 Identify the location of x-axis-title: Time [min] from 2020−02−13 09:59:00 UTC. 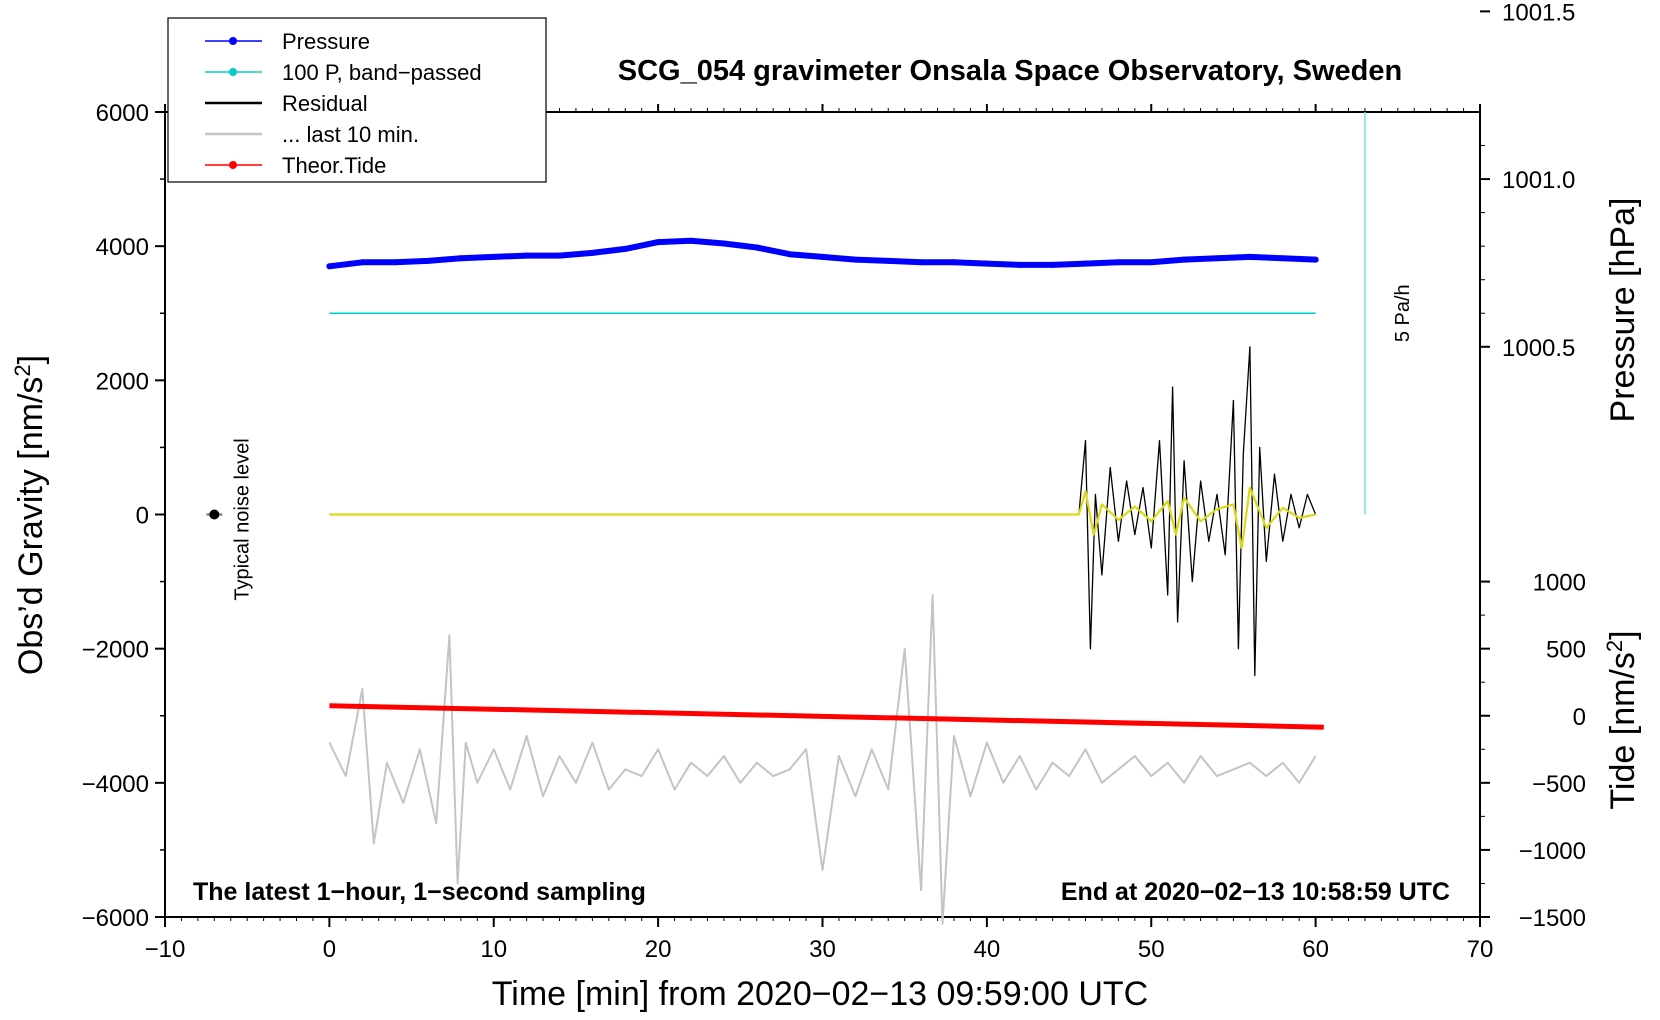
(820, 994).